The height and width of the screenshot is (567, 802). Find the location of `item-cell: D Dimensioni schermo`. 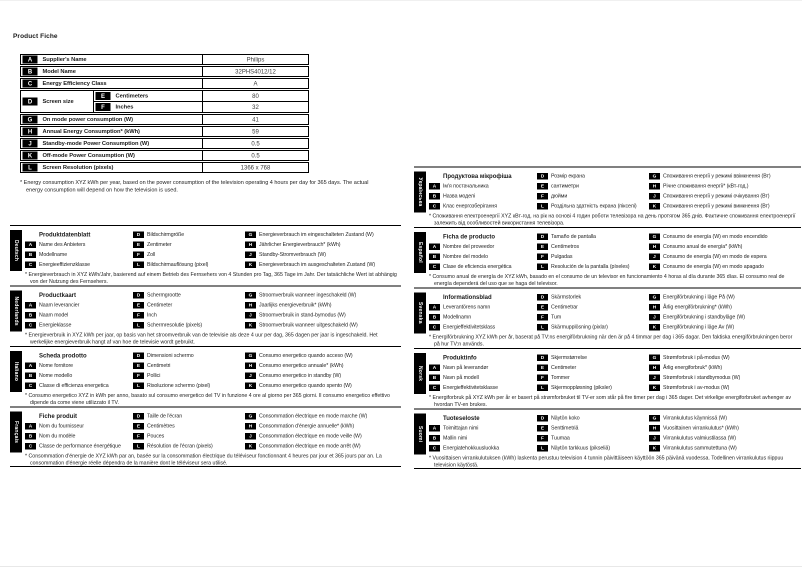

item-cell: D Dimensioni schermo is located at coordinates (189, 356).